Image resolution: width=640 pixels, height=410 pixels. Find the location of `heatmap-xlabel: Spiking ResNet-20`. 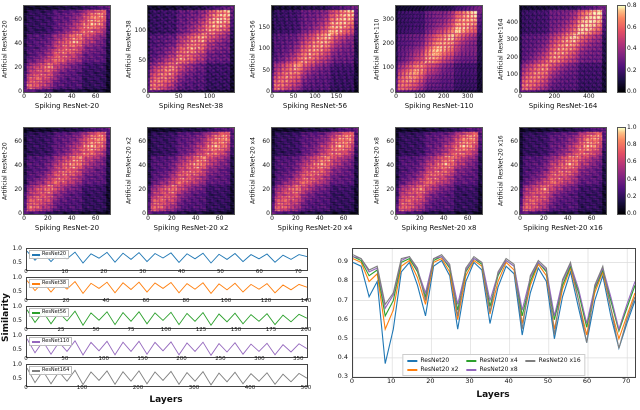

heatmap-xlabel: Spiking ResNet-20 is located at coordinates (67, 106).